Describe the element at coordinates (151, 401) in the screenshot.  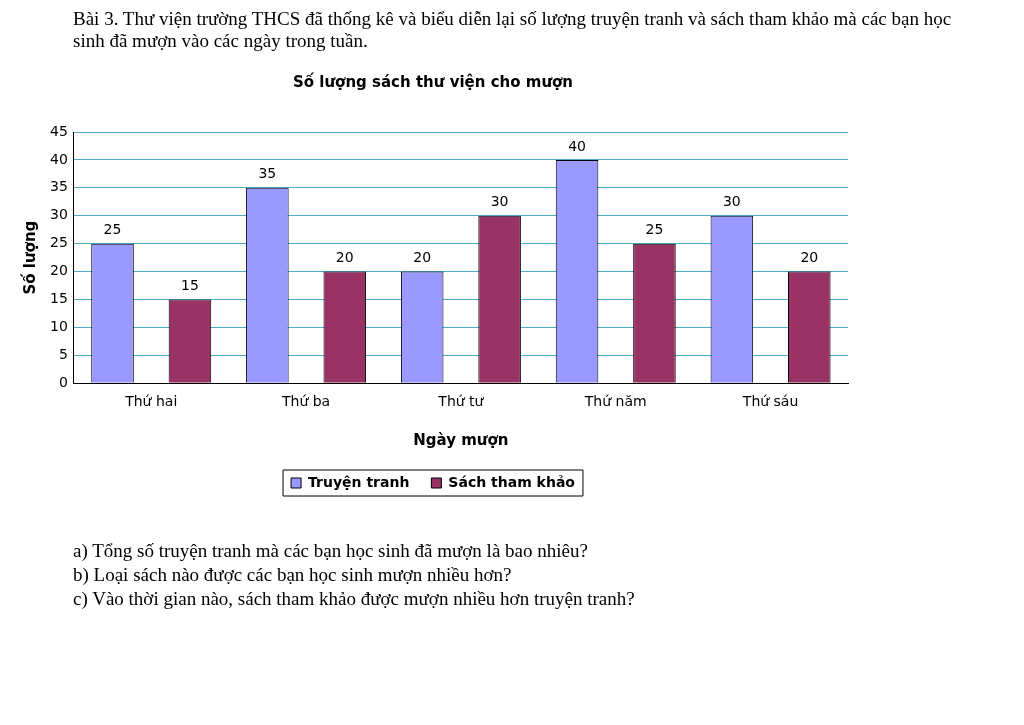
I see `x-tick-label: Thứ hai` at that location.